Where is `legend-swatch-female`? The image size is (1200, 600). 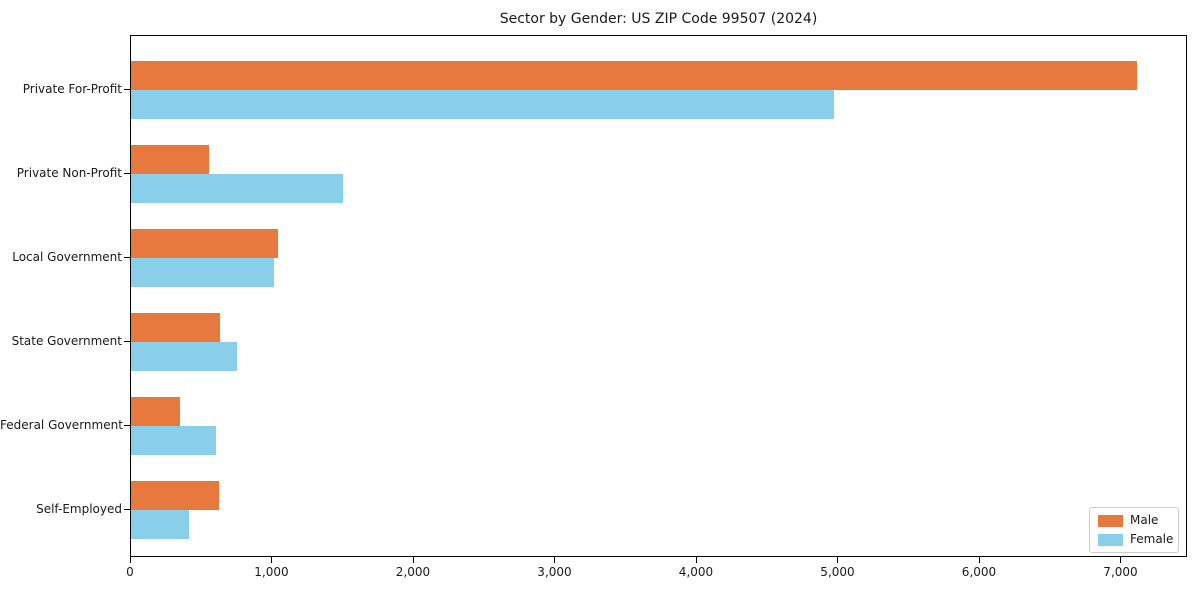
legend-swatch-female is located at coordinates (1110, 539).